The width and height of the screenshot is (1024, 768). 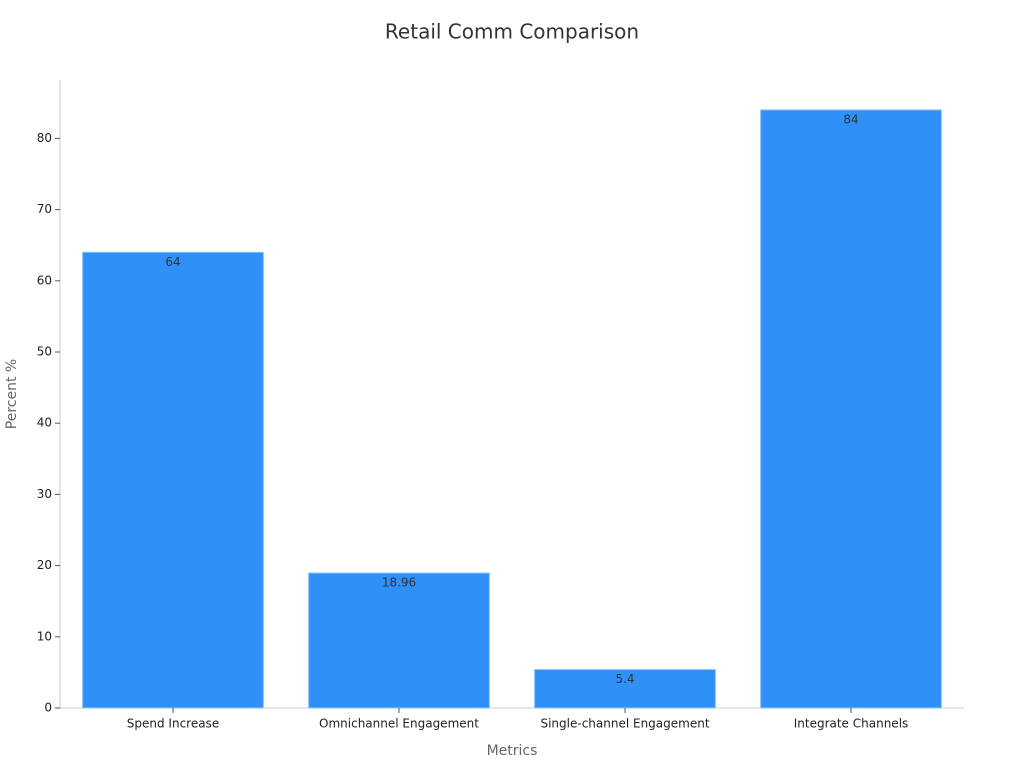 What do you see at coordinates (44, 565) in the screenshot?
I see `y-tick-label: 20` at bounding box center [44, 565].